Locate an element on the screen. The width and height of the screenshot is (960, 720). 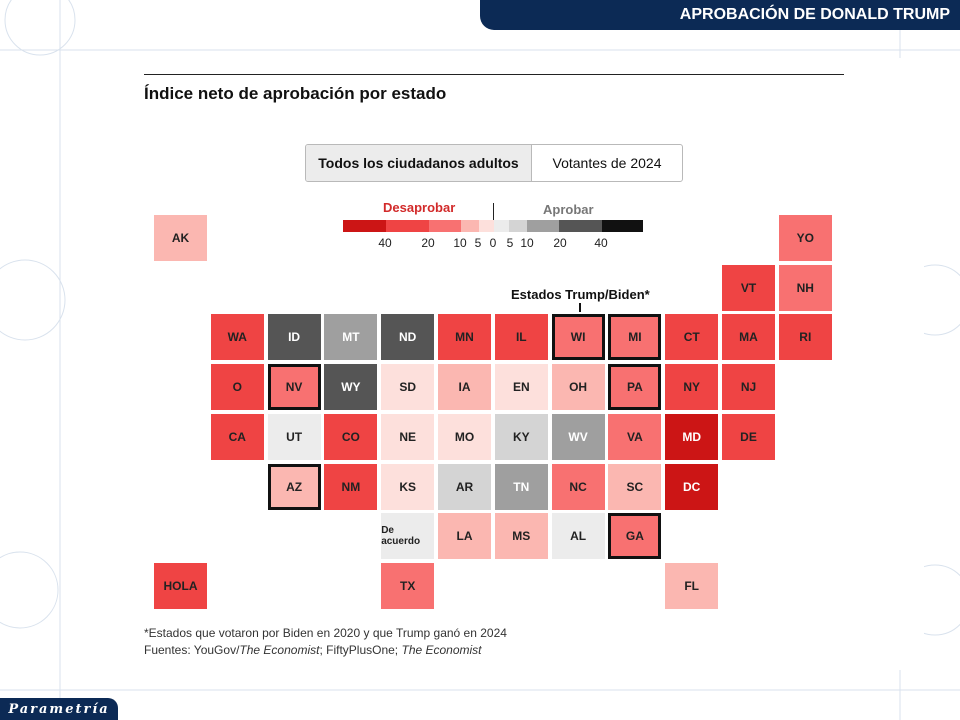
state-tile: NE is located at coordinates (408, 436).